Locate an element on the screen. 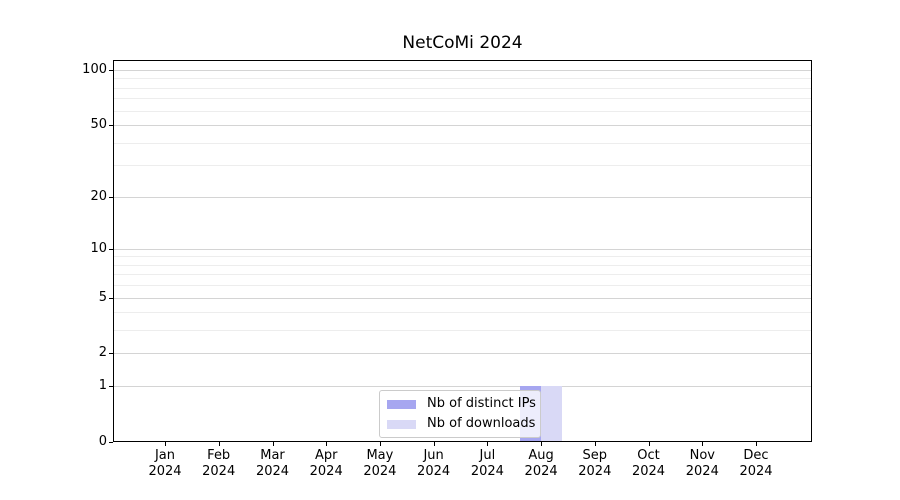  x-tick-label: Nov 2024 is located at coordinates (702, 464).